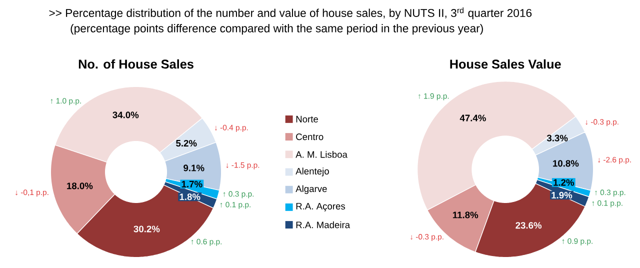 This screenshot has height=268, width=640. Describe the element at coordinates (322, 154) in the screenshot. I see `legend-label: A. M. Lisboa` at that location.